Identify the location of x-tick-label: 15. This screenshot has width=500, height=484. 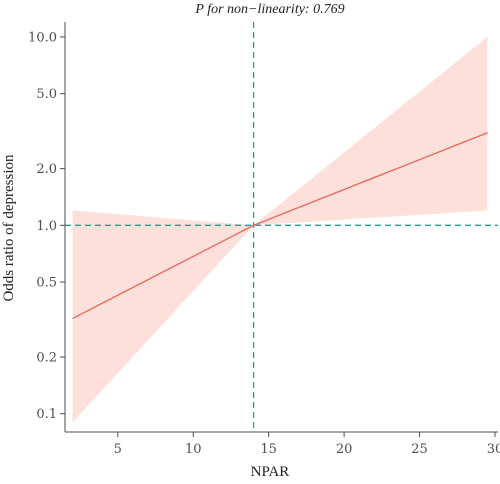
(268, 449).